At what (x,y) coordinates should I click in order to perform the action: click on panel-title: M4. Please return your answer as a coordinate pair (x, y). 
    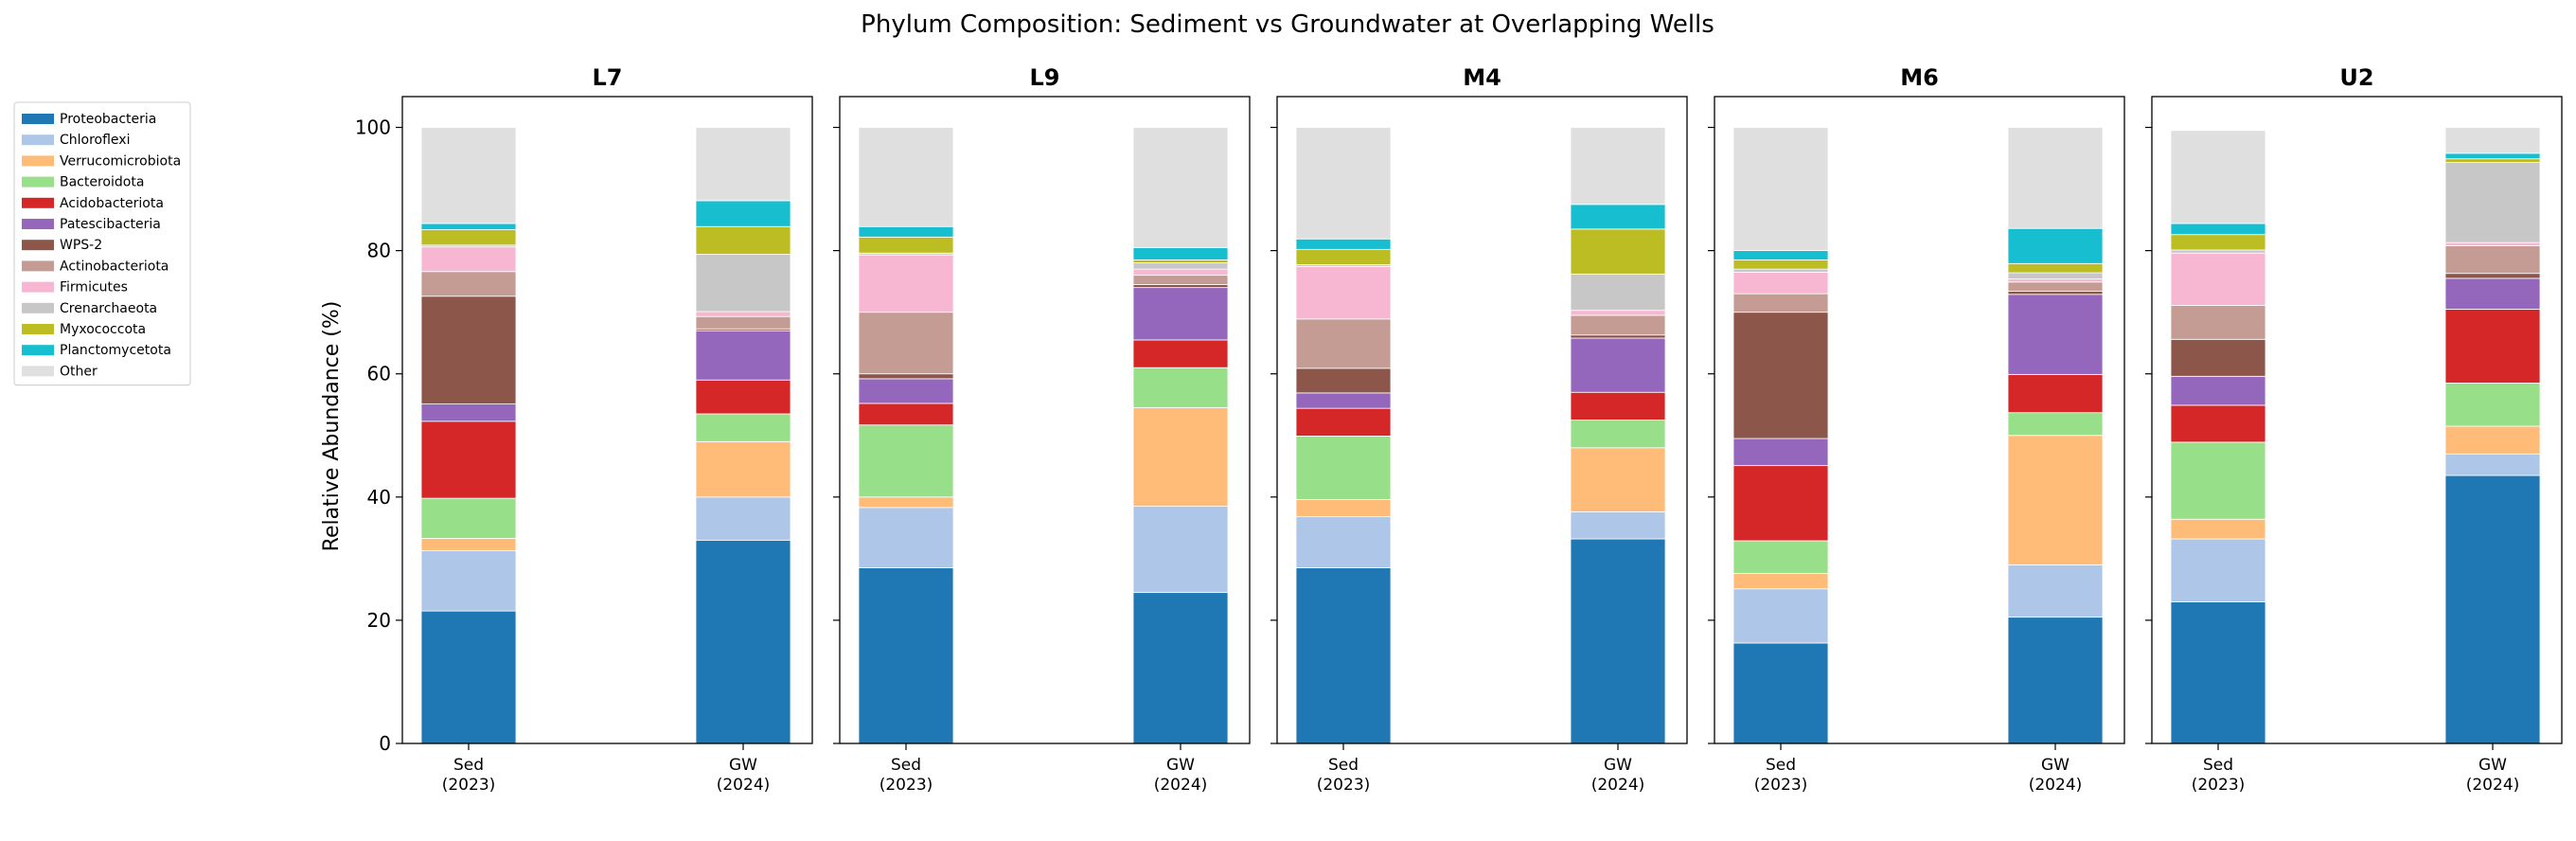
    Looking at the image, I should click on (1482, 77).